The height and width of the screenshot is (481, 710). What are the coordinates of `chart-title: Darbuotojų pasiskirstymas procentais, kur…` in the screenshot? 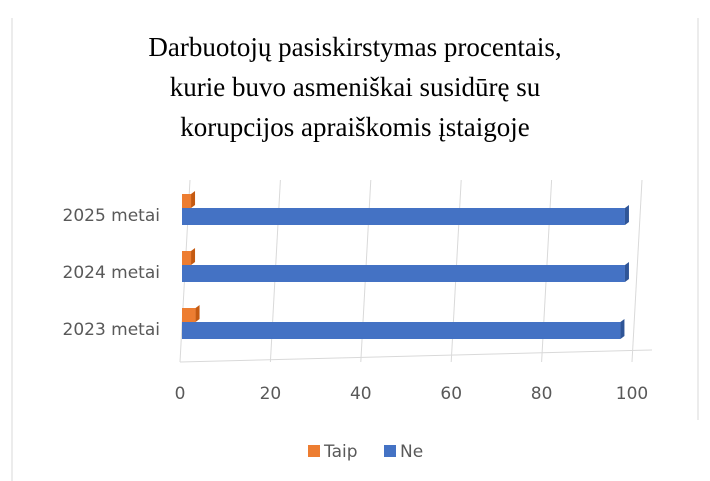 It's located at (354, 87).